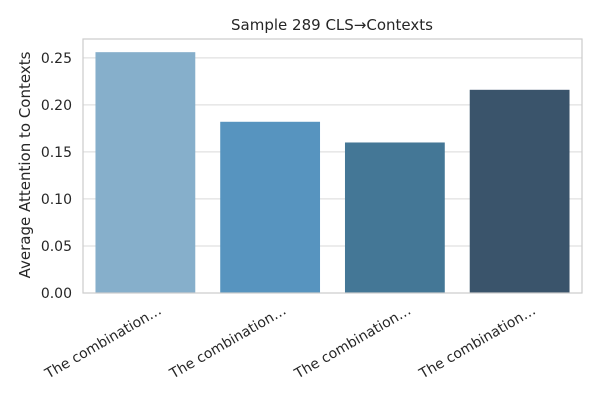 This screenshot has height=404, width=600. Describe the element at coordinates (56, 153) in the screenshot. I see `y-tick-label: 0.15` at that location.